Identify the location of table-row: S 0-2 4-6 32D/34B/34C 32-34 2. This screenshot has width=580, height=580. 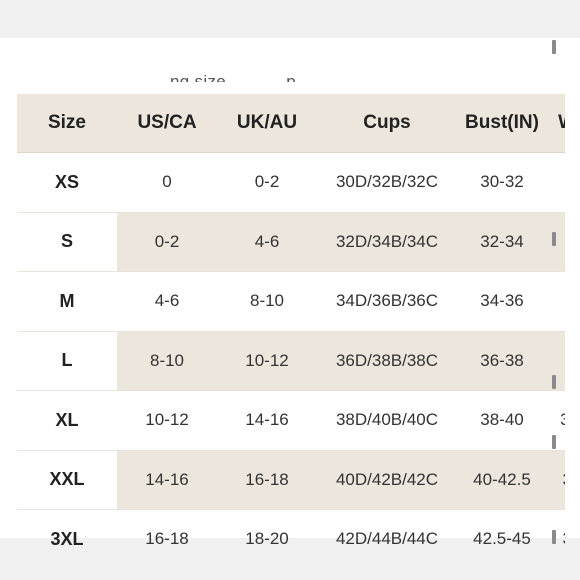
(291, 242).